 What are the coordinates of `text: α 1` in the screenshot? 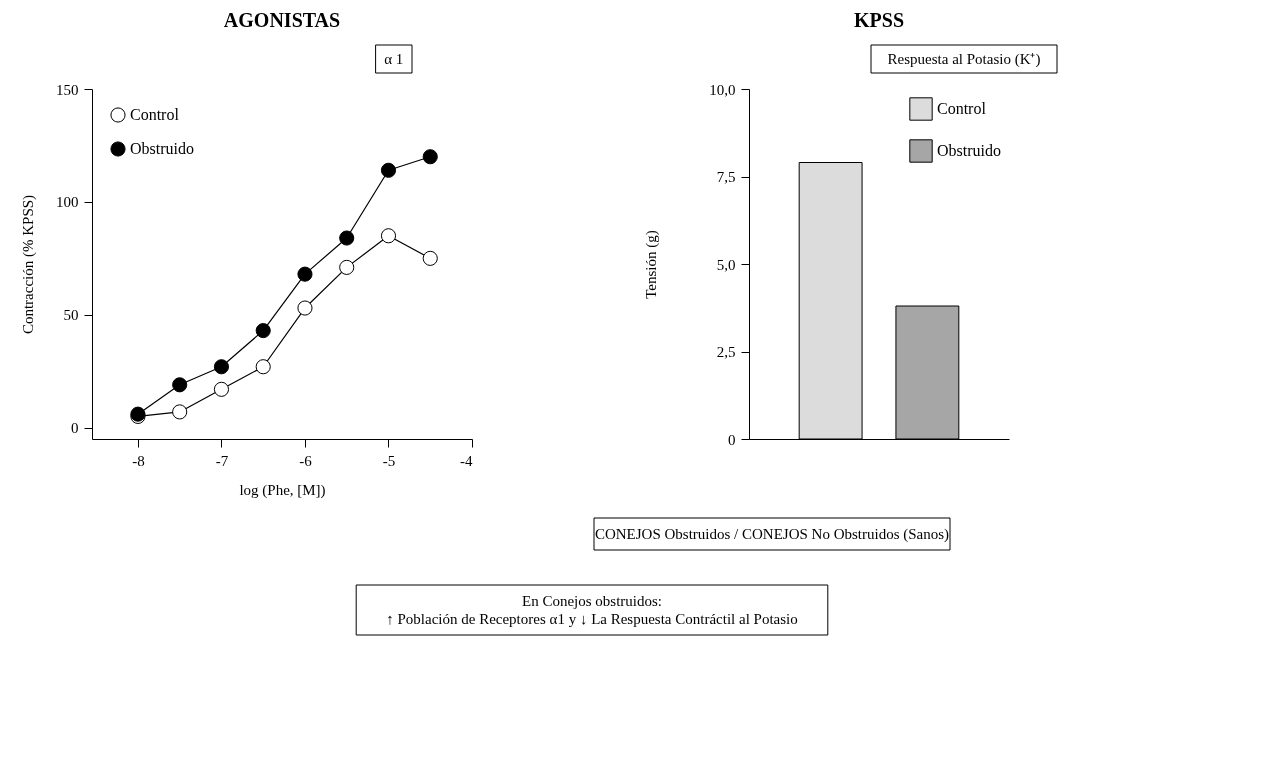 It's located at (394, 59).